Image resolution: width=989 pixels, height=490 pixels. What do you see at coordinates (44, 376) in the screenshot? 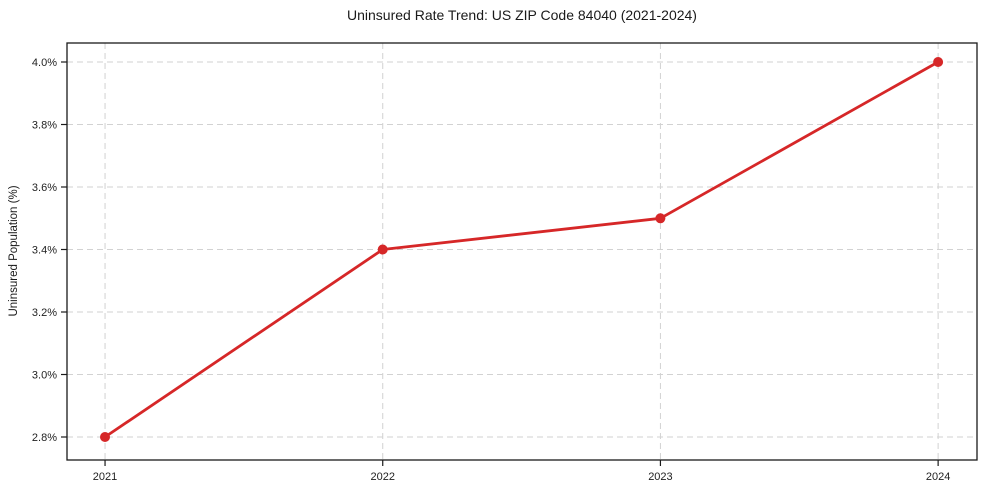
I see `y-tick-label: 3.0%` at bounding box center [44, 376].